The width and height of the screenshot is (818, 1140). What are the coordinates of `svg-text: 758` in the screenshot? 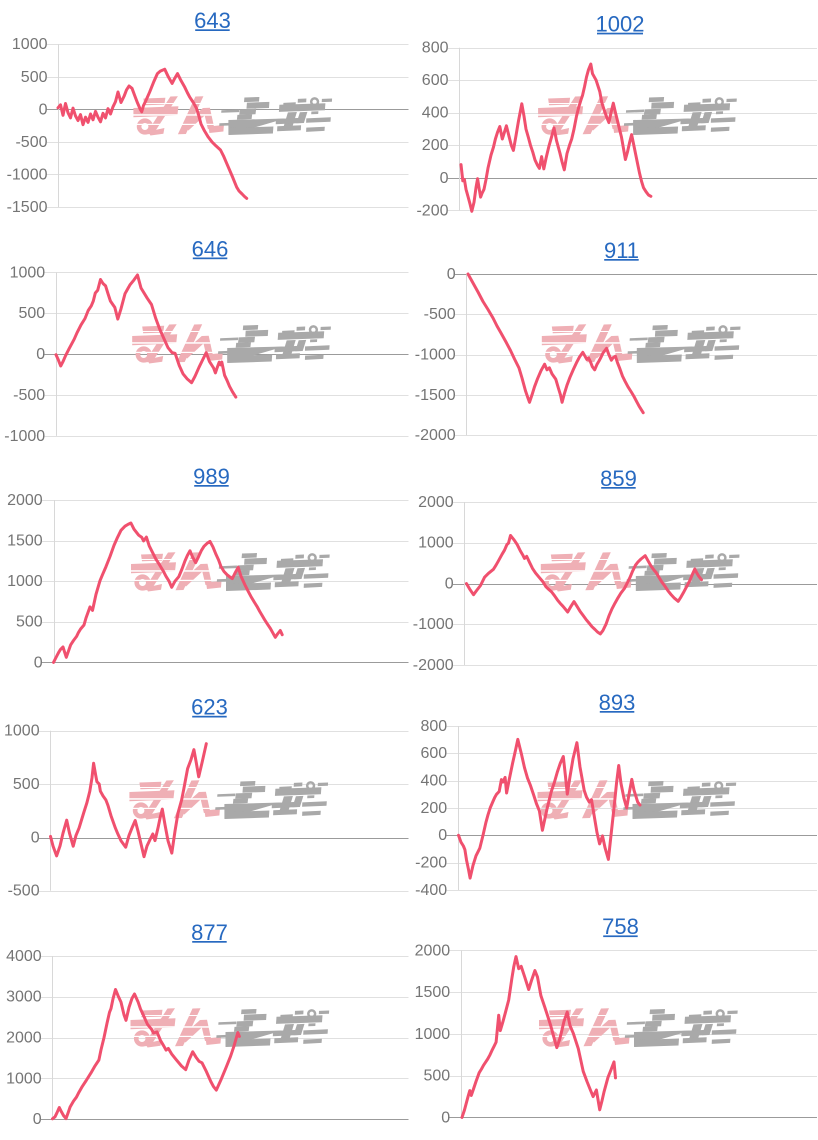 It's located at (620, 926).